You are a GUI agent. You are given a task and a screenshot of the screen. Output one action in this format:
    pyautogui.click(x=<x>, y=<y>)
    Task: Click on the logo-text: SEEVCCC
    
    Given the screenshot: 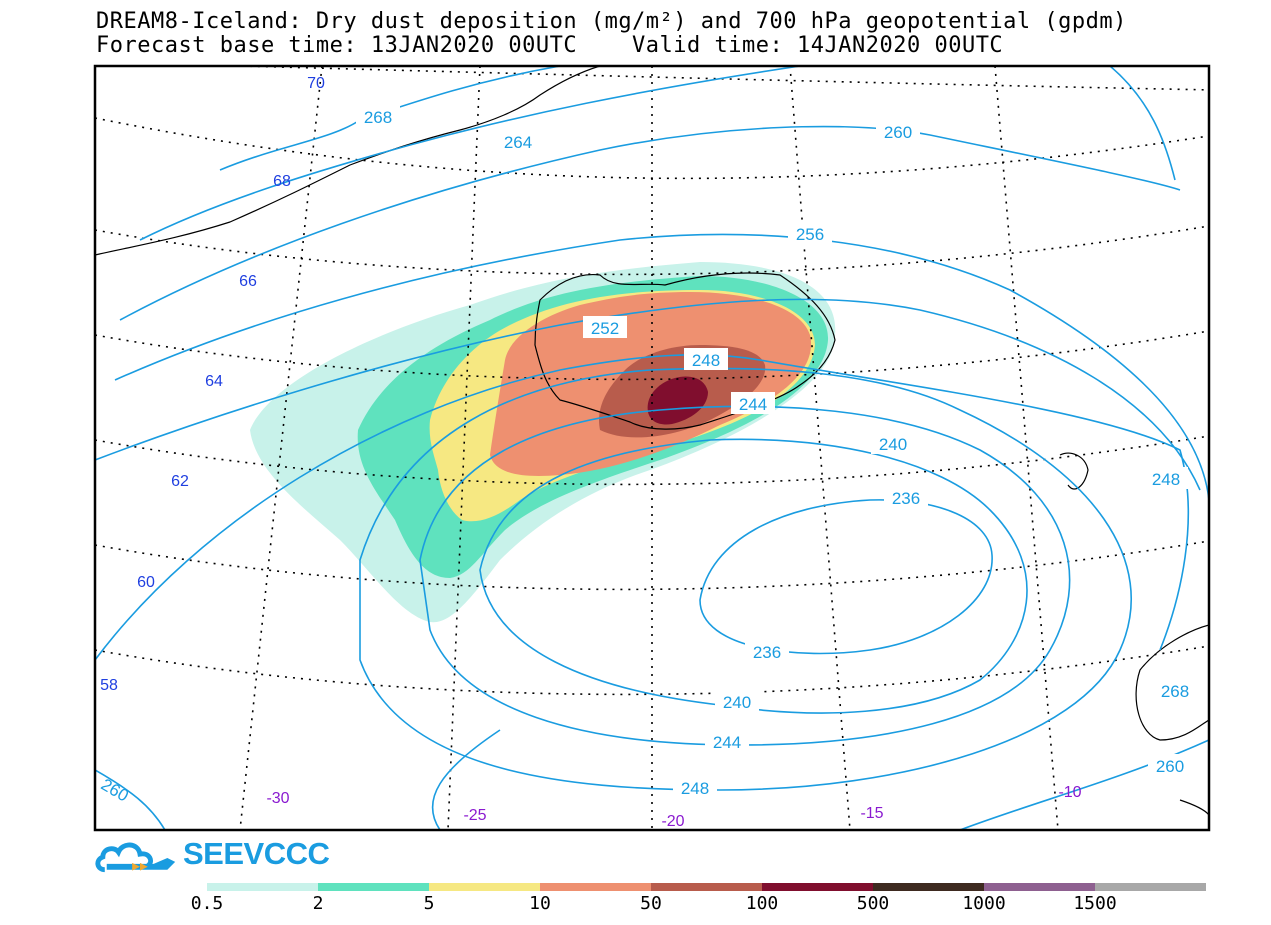 What is the action you would take?
    pyautogui.click(x=256, y=853)
    